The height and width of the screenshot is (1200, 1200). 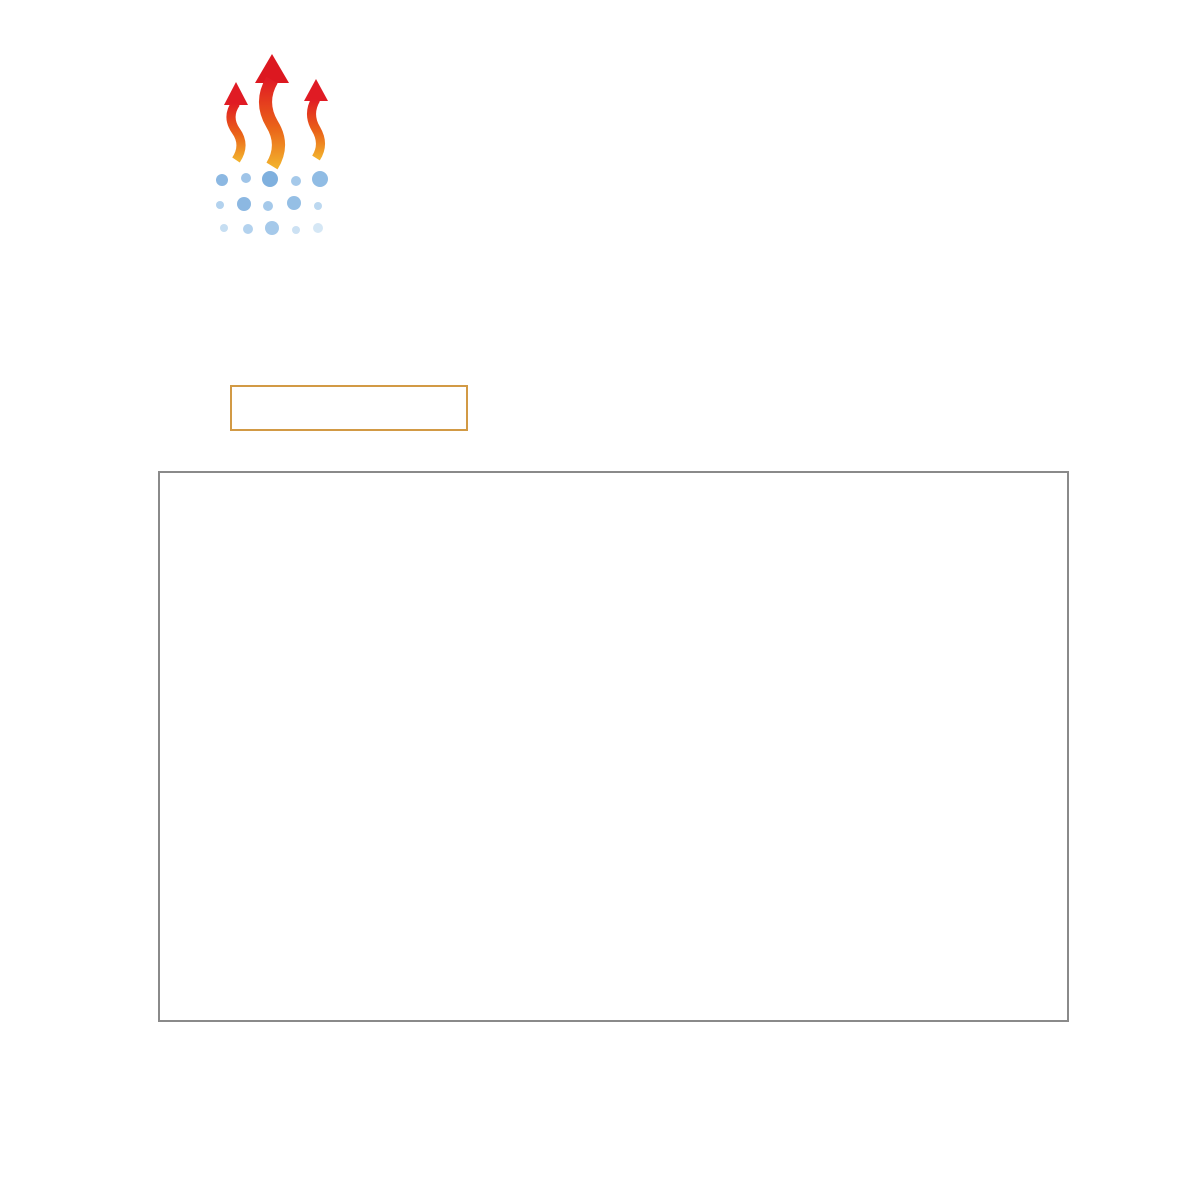 I want to click on heat-moisture-icon, so click(x=272, y=144).